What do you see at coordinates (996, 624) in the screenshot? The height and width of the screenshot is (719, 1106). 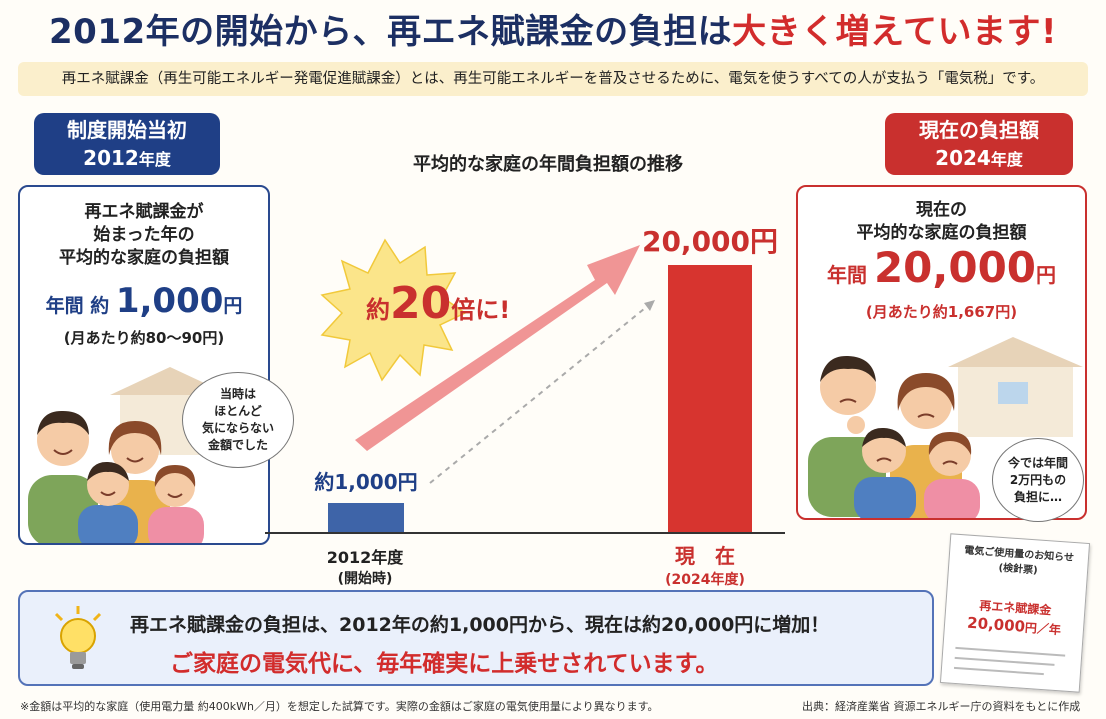 I see `notice-amount: 20,000` at bounding box center [996, 624].